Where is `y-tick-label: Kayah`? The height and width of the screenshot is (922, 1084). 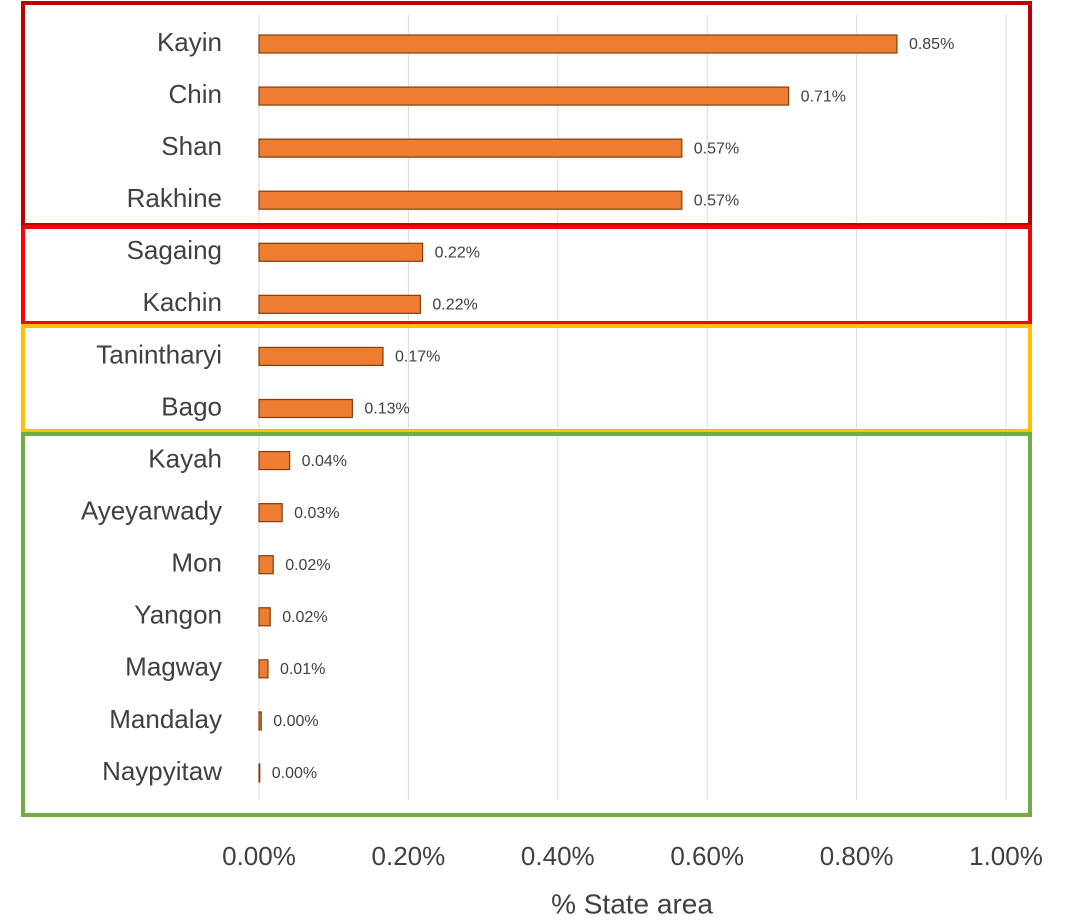 y-tick-label: Kayah is located at coordinates (185, 458).